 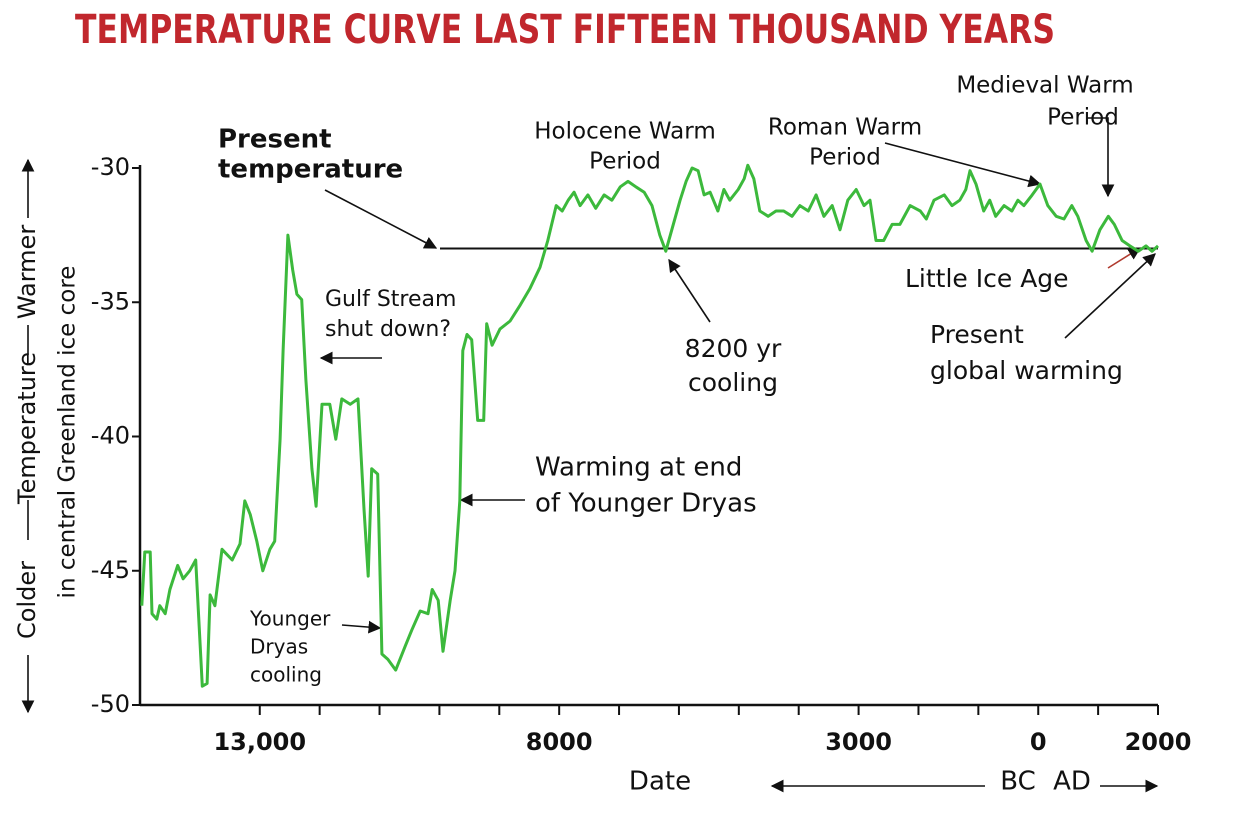 I want to click on annotation: Holocene Warm, so click(x=624, y=132).